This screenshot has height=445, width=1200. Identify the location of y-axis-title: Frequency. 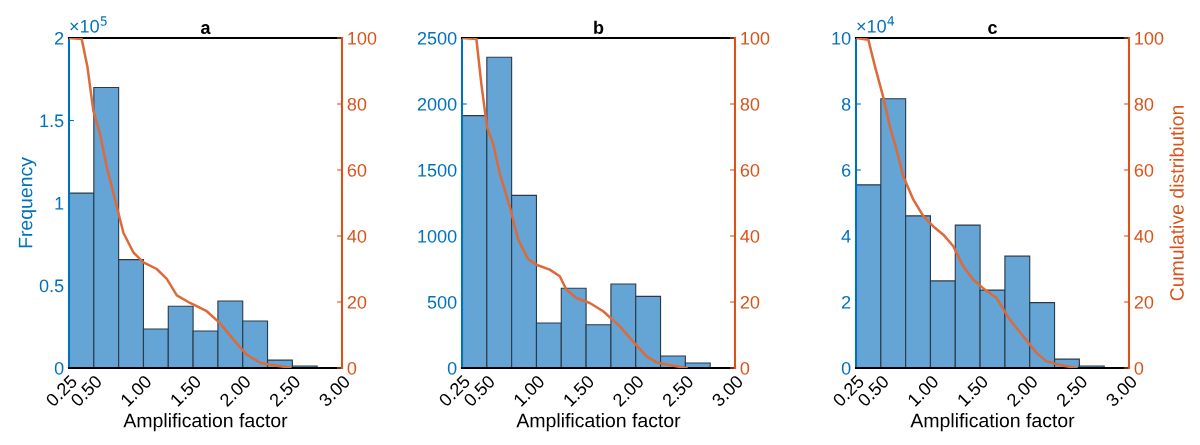
(27, 202).